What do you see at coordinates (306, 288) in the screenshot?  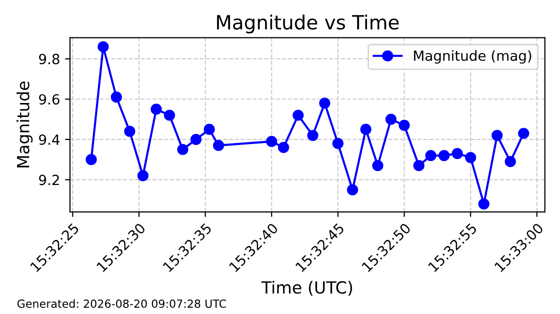 I see `x-axis-title: Time (UTC)` at bounding box center [306, 288].